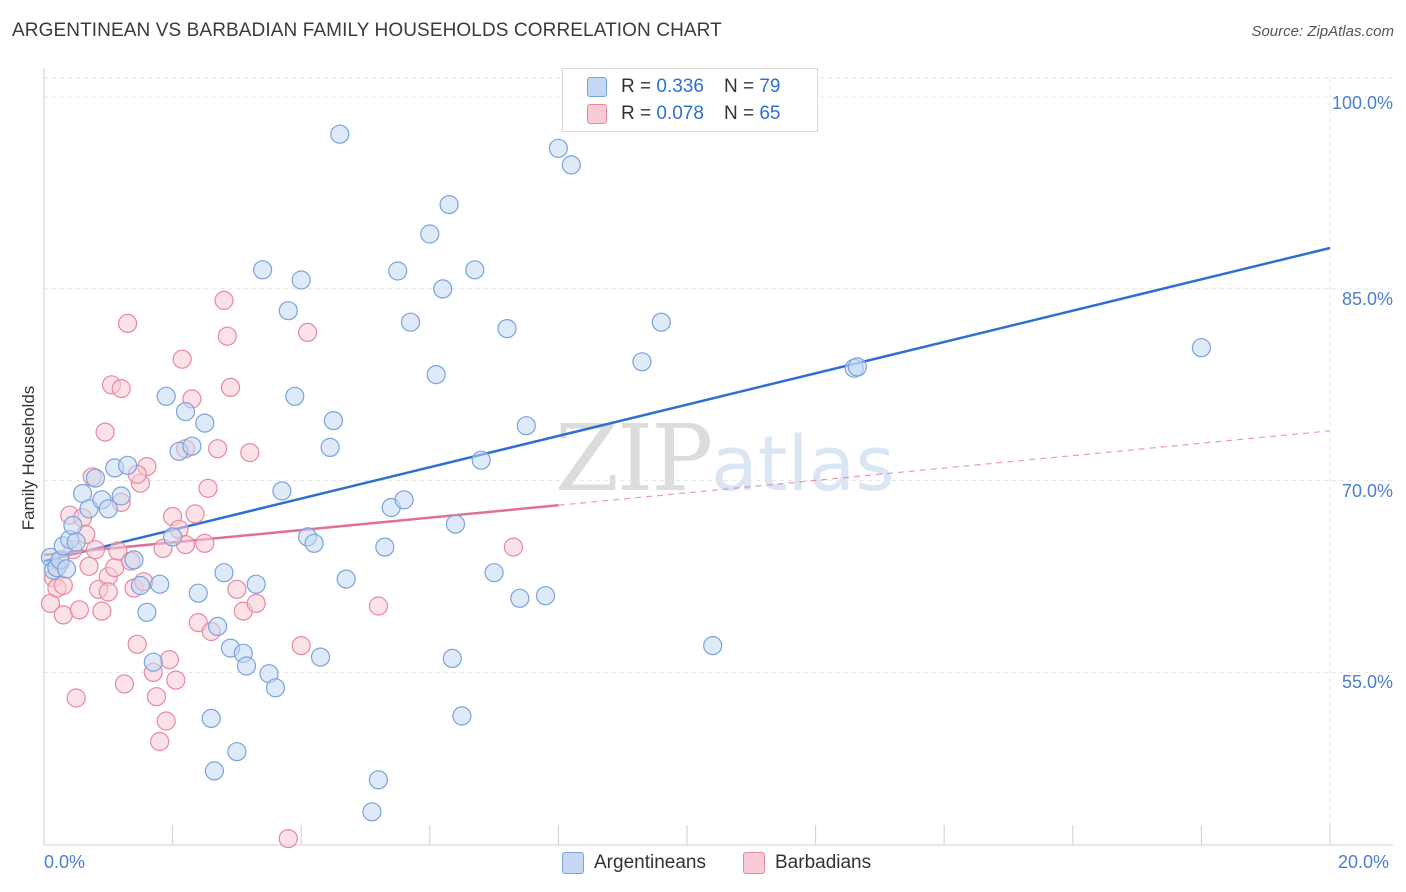  Describe the element at coordinates (1367, 682) in the screenshot. I see `y-tick-label: 55.0%` at that location.